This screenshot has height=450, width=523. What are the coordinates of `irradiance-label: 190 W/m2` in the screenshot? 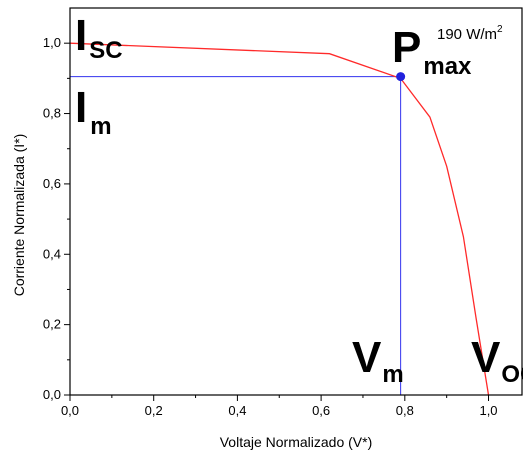 It's located at (470, 33).